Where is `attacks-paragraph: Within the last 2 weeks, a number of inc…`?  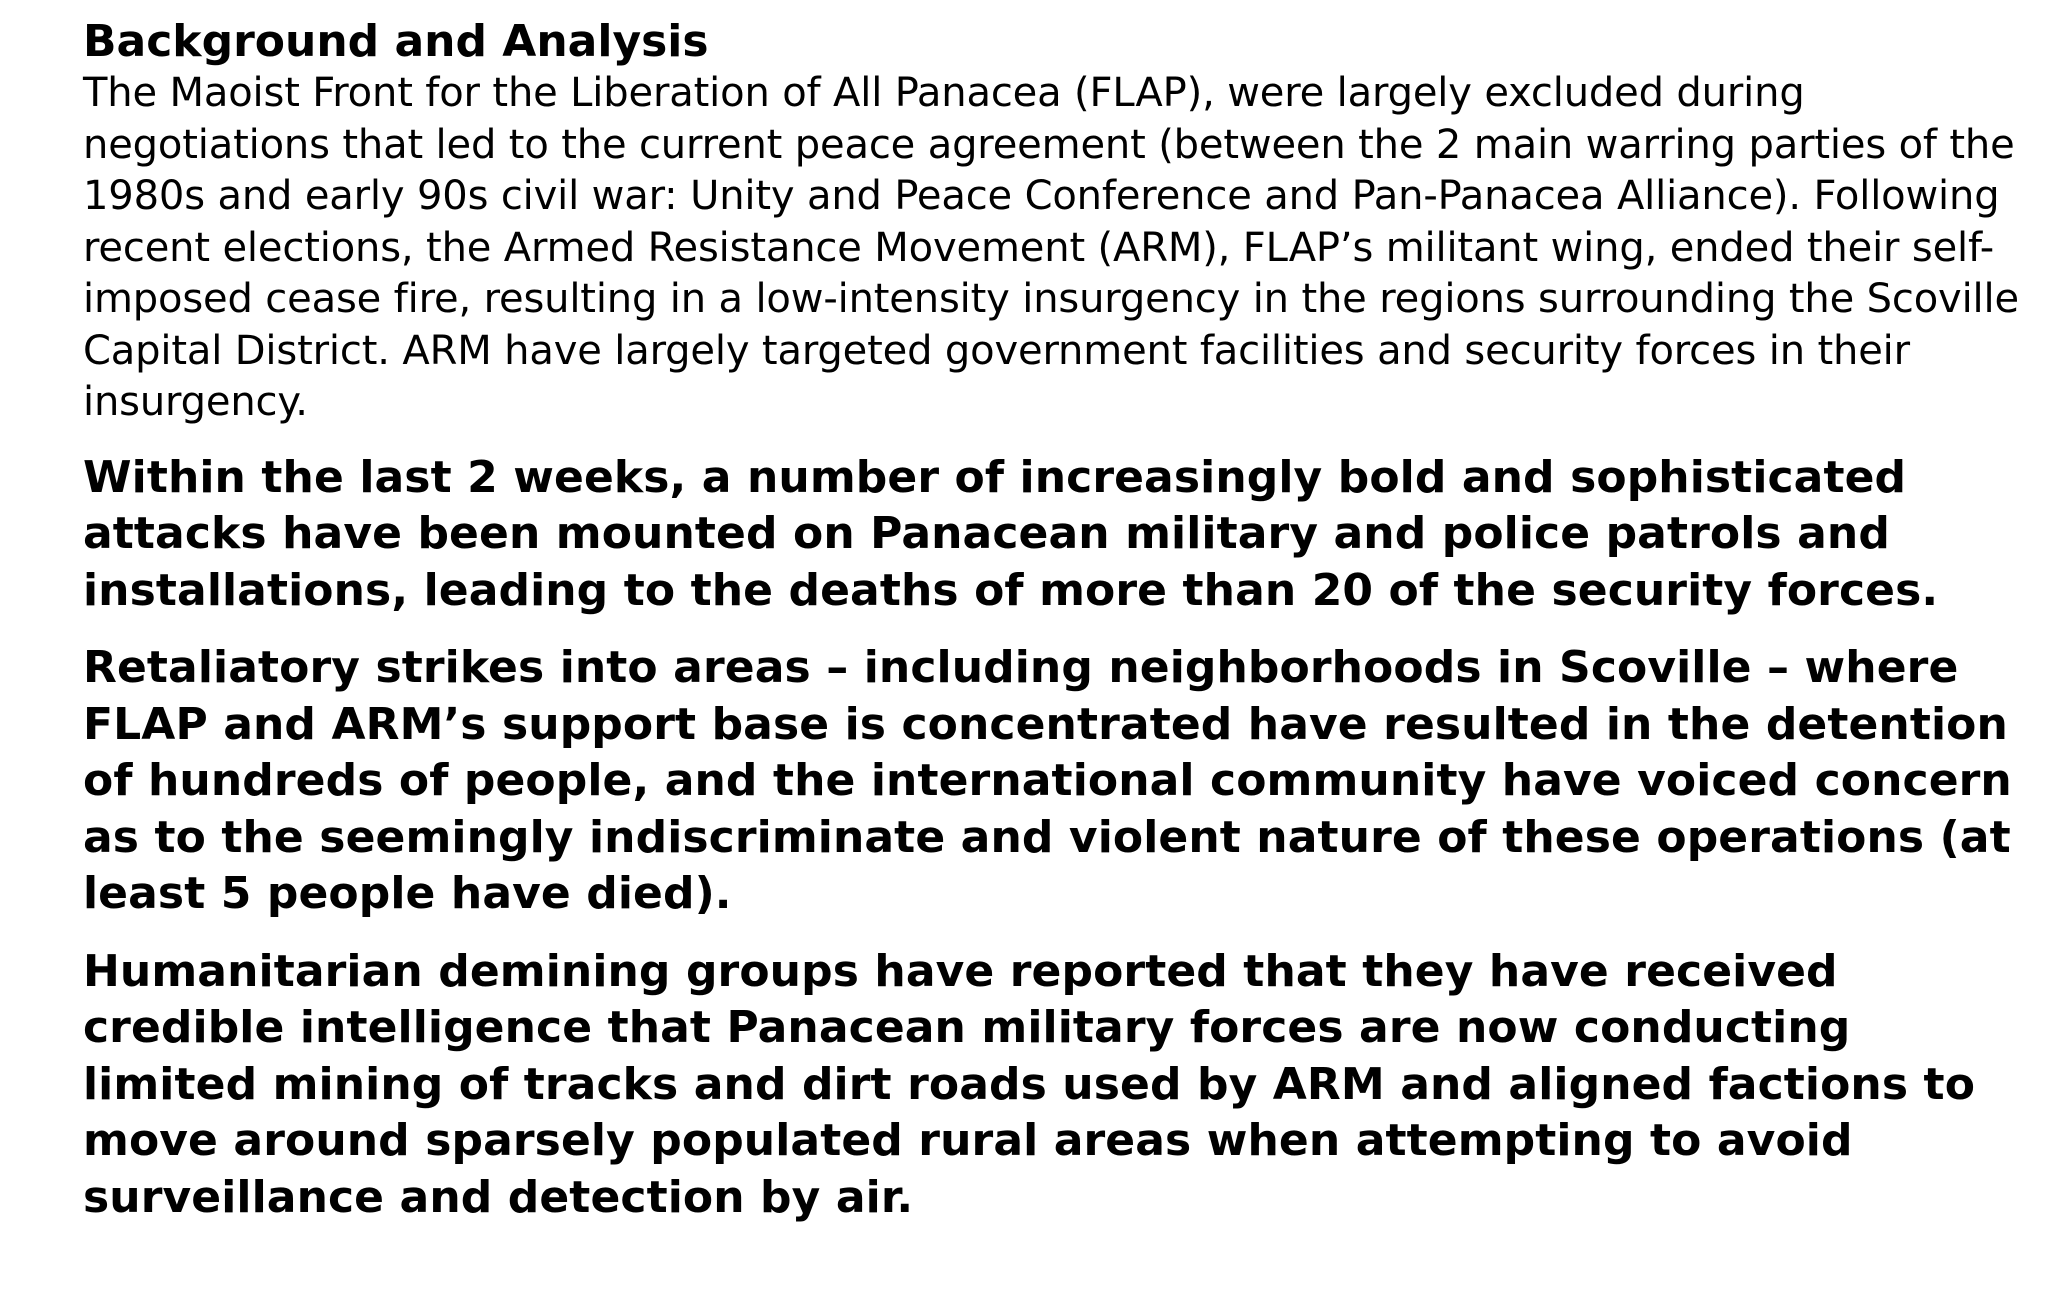 attacks-paragraph: Within the last 2 weeks, a number of inc… is located at coordinates (1011, 533).